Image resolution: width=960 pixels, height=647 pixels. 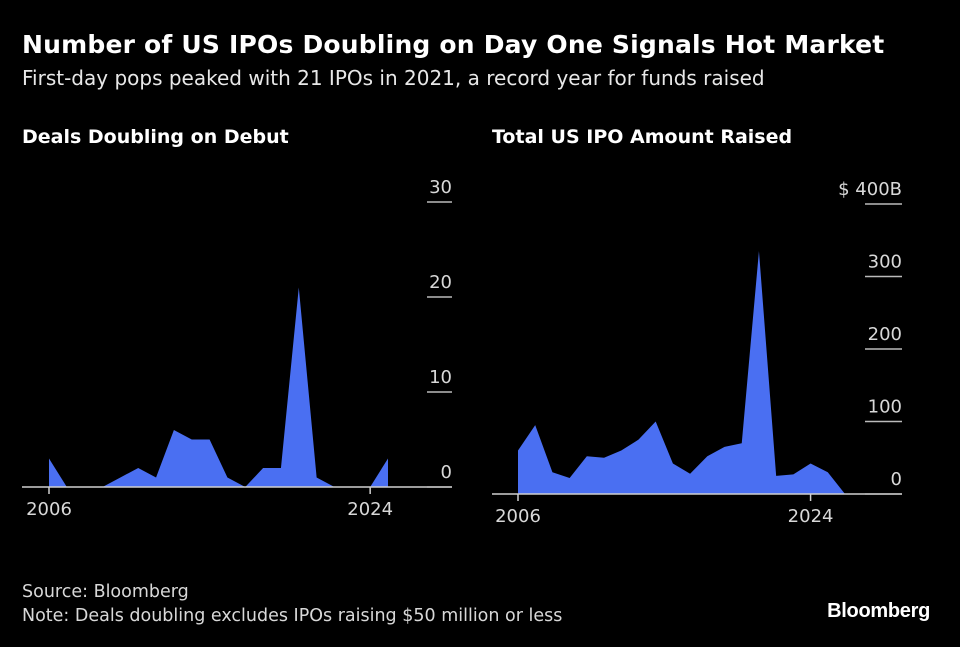 What do you see at coordinates (811, 516) in the screenshot?
I see `amount-x-tick-label: 2024` at bounding box center [811, 516].